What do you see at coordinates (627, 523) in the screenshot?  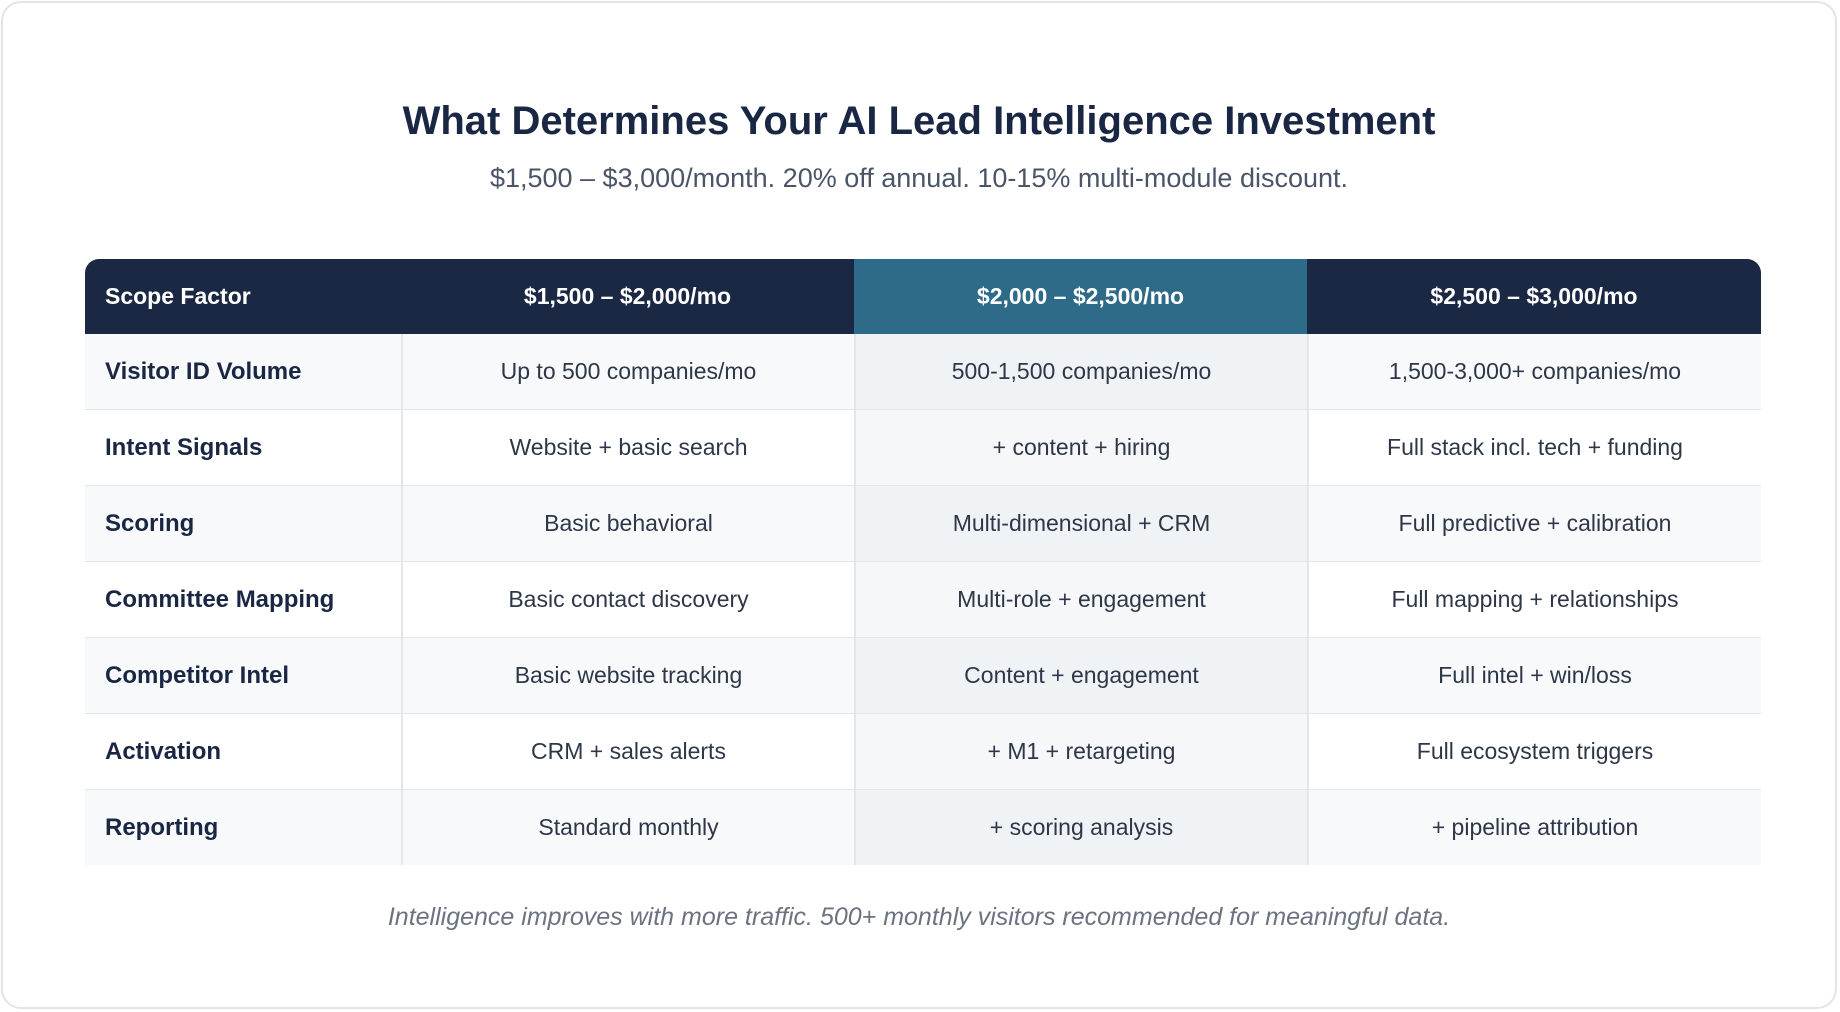 I see `table-cell: Basic behavioral` at bounding box center [627, 523].